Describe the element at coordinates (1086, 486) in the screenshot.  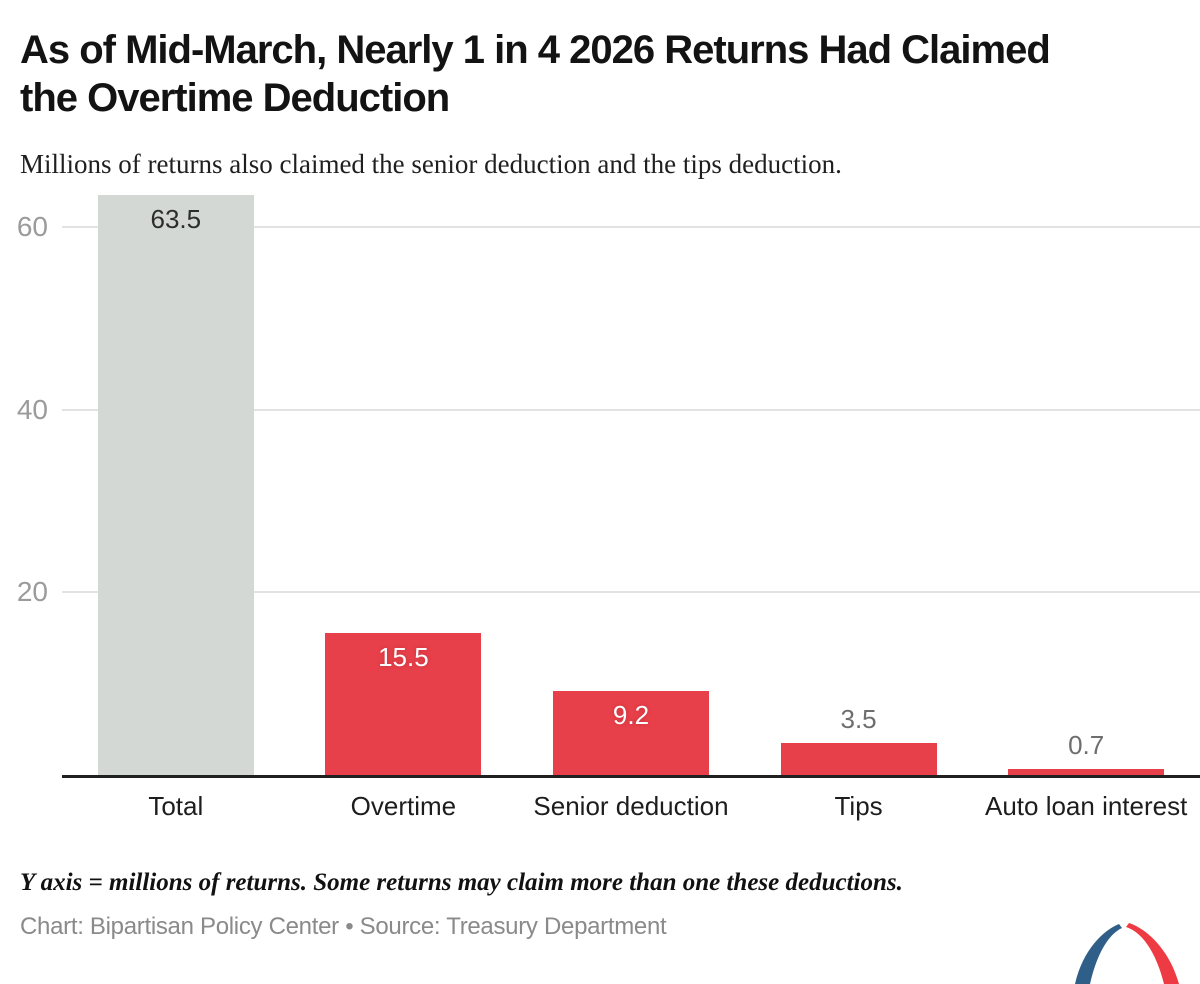
I see `bar-slot: 0.7` at that location.